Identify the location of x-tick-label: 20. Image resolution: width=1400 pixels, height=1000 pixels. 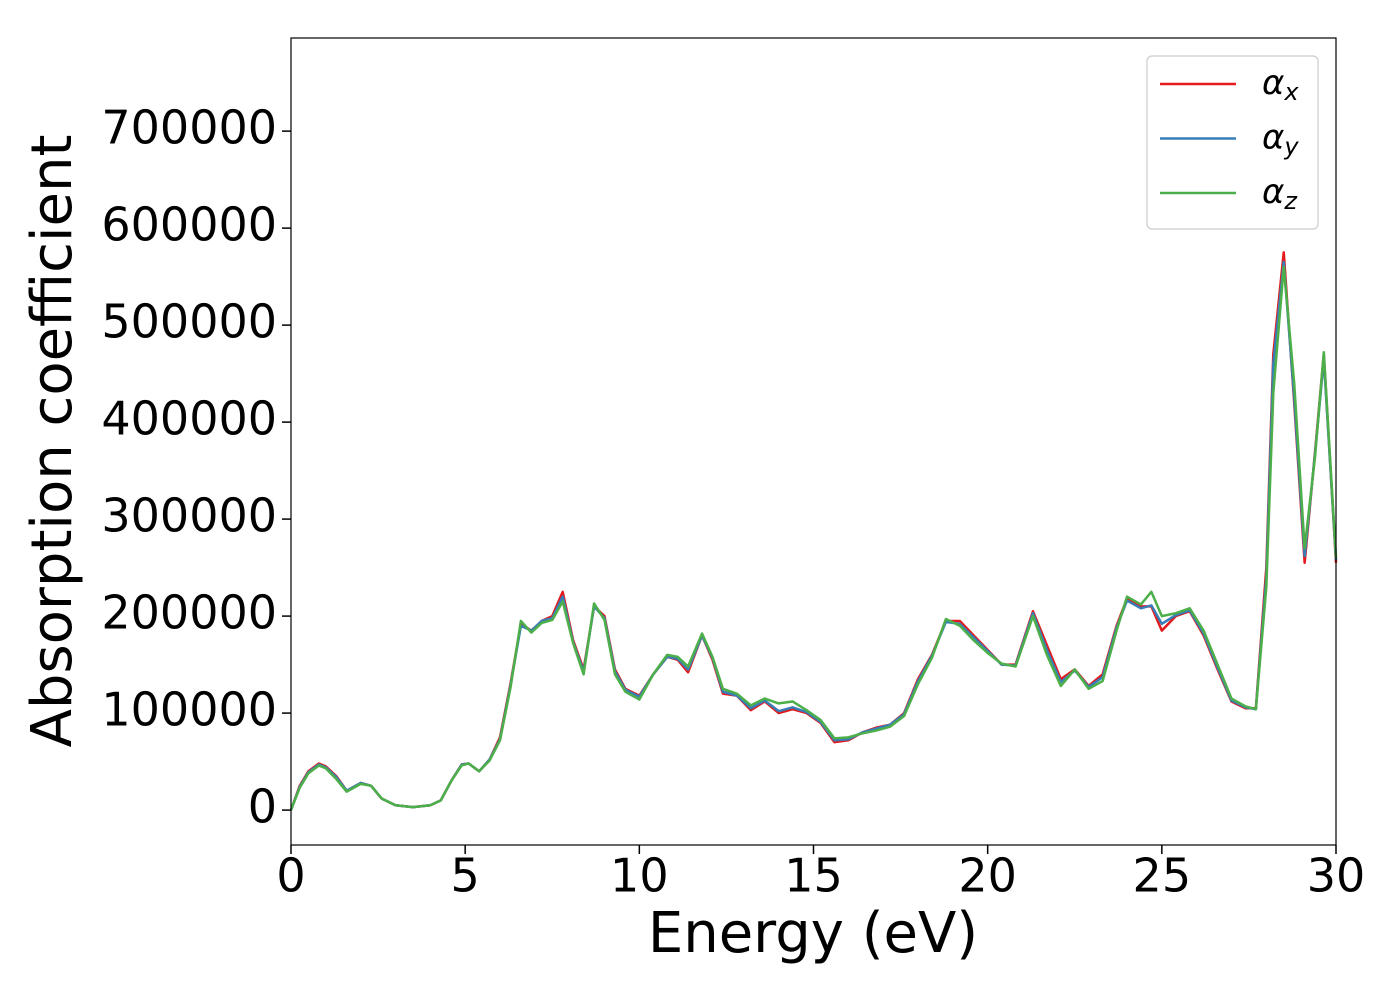
(987, 876).